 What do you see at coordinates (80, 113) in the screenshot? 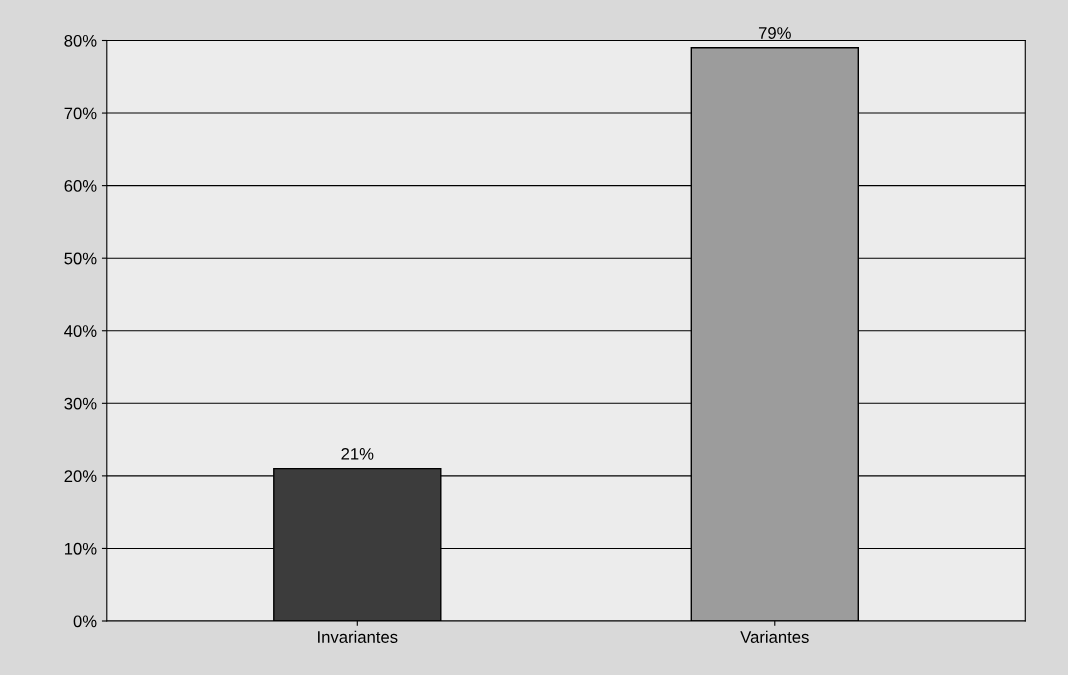
I see `y-tick-label: 70%` at bounding box center [80, 113].